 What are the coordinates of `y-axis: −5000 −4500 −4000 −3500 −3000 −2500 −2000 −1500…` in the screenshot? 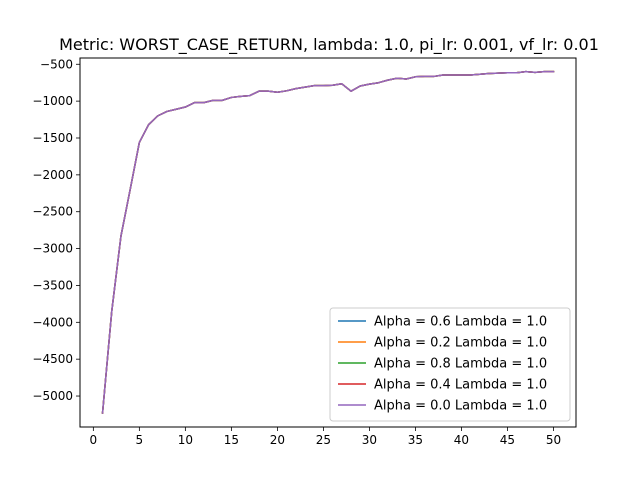 It's located at (56, 230).